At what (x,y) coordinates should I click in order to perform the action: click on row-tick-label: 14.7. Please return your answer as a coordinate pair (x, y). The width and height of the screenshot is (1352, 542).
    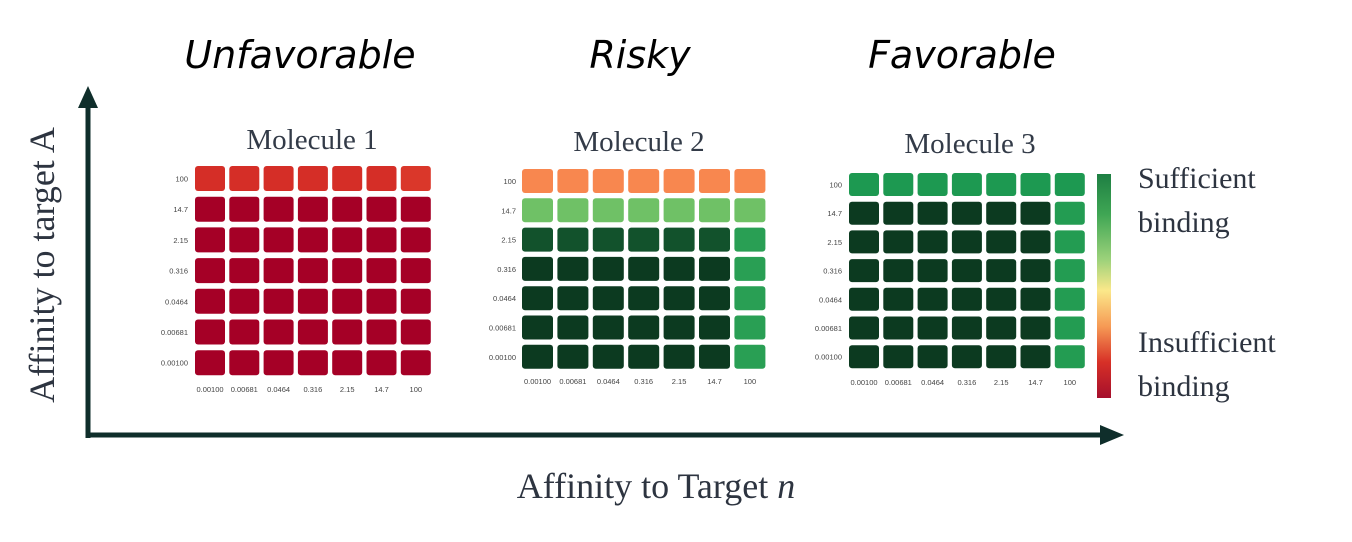
    Looking at the image, I should click on (508, 210).